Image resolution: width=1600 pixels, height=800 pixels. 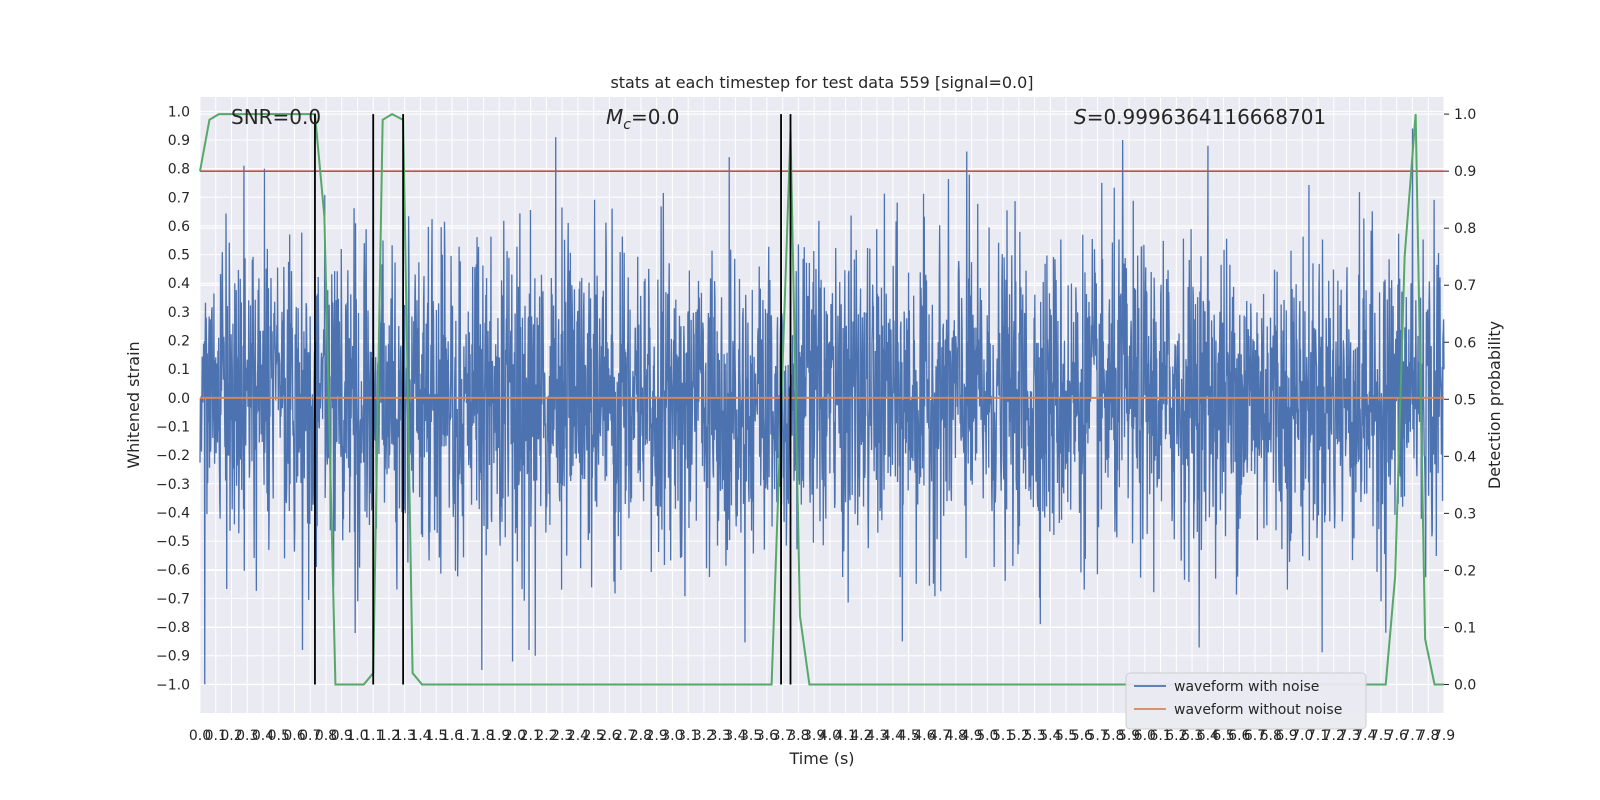 I want to click on x-tick-label: 4.5, so click(x=908, y=736).